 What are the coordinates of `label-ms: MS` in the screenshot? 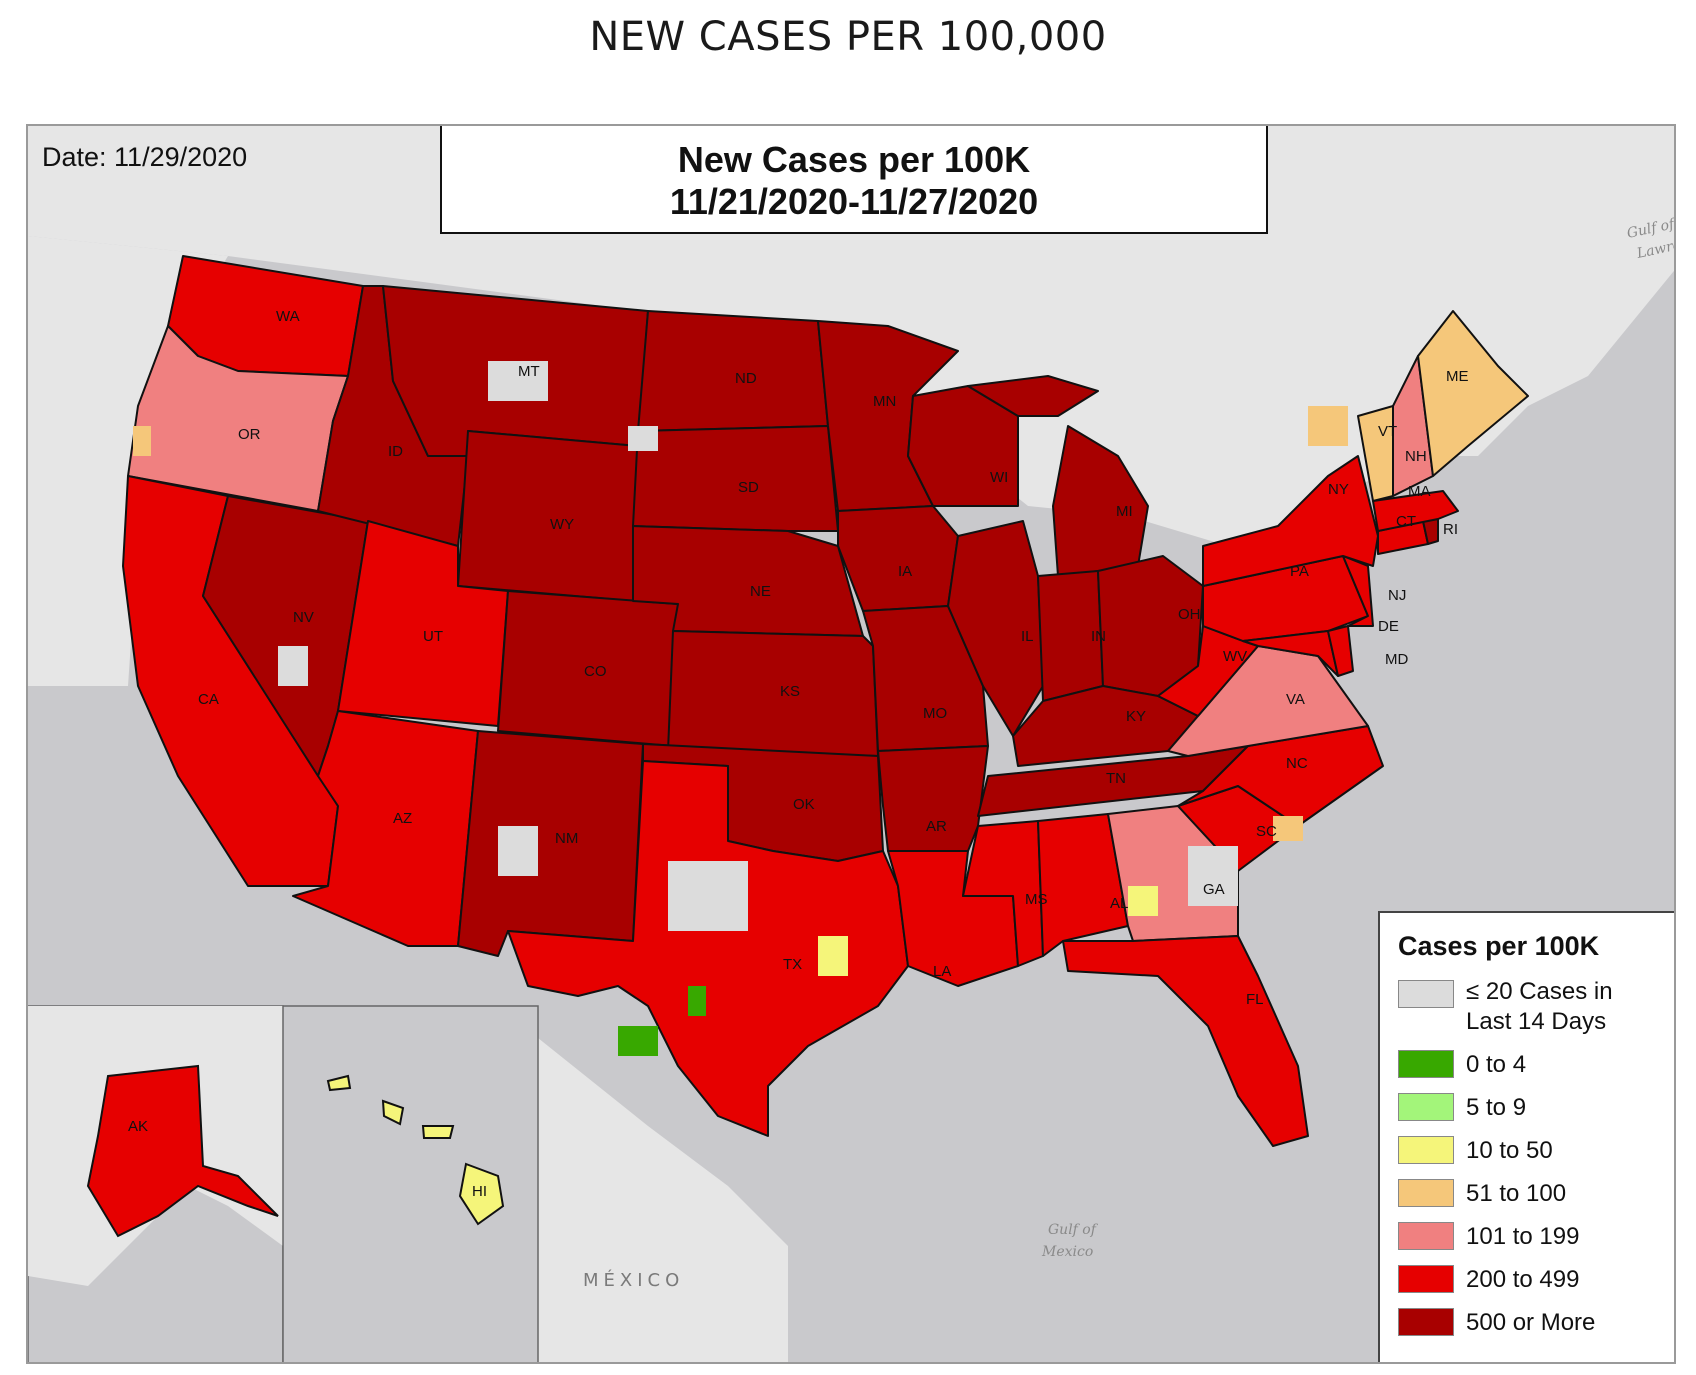 It's located at (1036, 899).